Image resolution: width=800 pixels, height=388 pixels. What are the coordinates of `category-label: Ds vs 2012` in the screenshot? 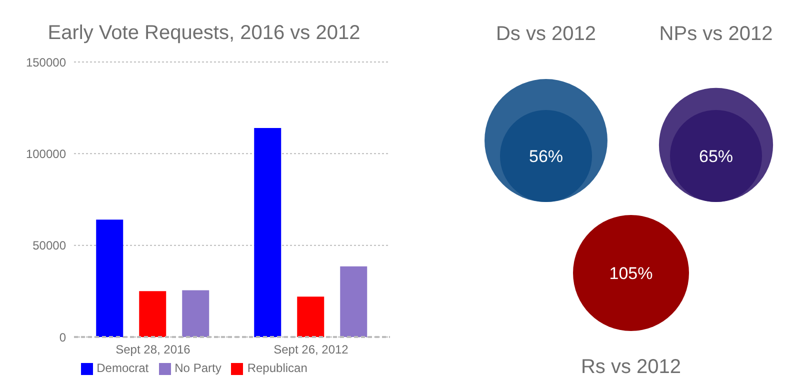 It's located at (546, 34).